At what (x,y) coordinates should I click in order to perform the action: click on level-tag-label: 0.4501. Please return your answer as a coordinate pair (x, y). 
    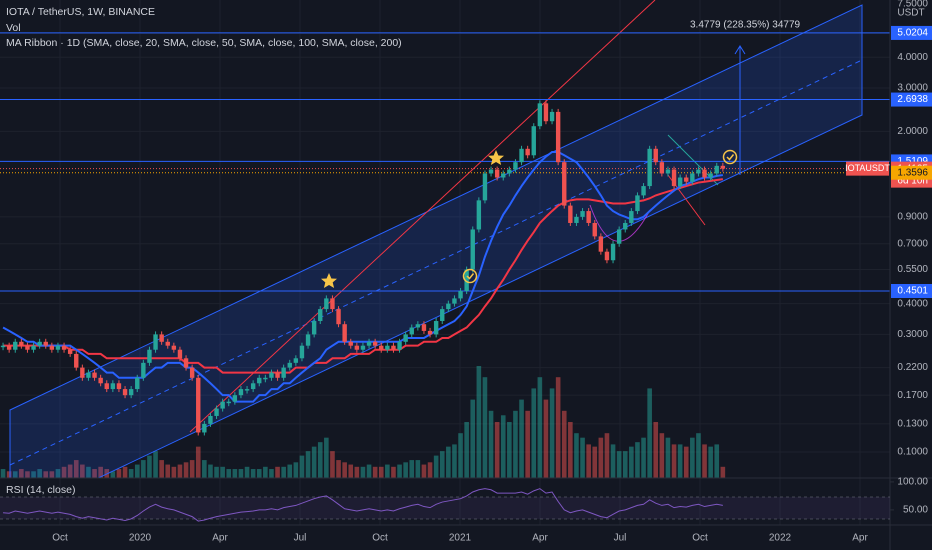
    Looking at the image, I should click on (912, 291).